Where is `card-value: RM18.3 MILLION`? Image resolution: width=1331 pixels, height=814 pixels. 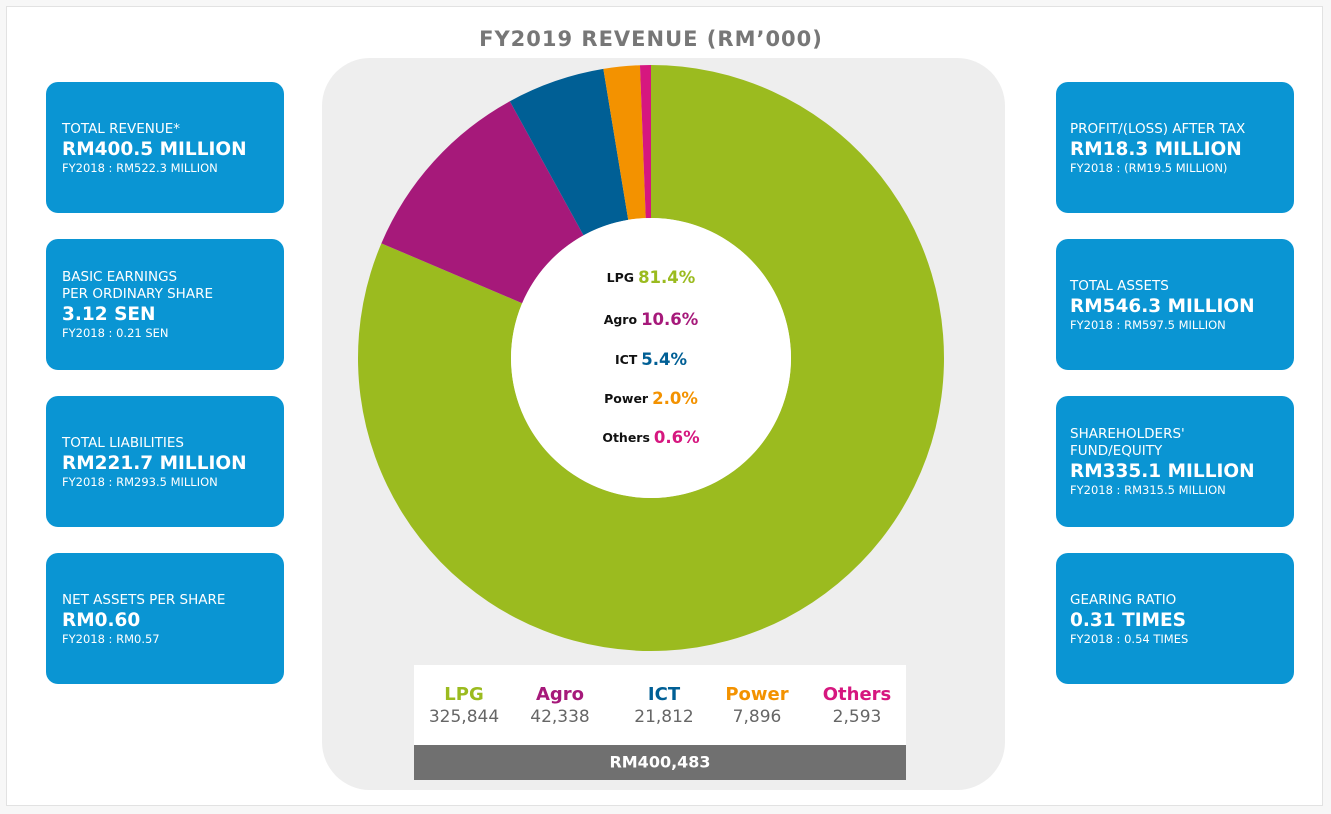
card-value: RM18.3 MILLION is located at coordinates (1156, 149).